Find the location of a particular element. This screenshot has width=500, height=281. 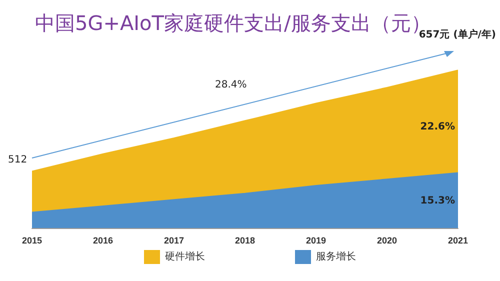

x-tick-label: 2017 is located at coordinates (174, 241).